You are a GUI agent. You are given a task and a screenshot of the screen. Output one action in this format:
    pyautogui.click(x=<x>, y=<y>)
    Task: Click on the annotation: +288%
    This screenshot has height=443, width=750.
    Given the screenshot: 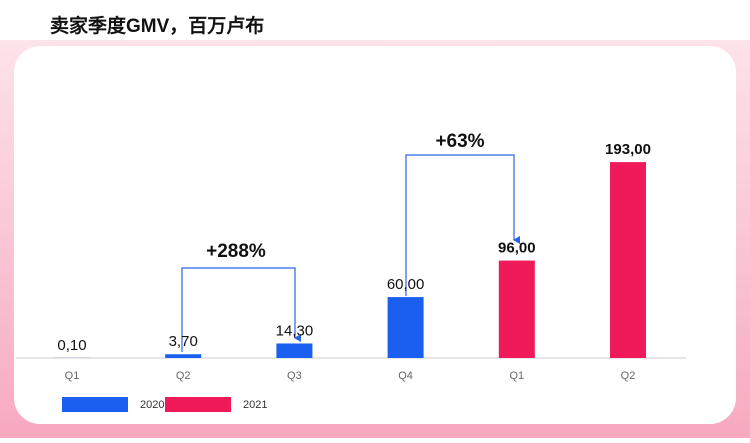 What is the action you would take?
    pyautogui.click(x=236, y=251)
    